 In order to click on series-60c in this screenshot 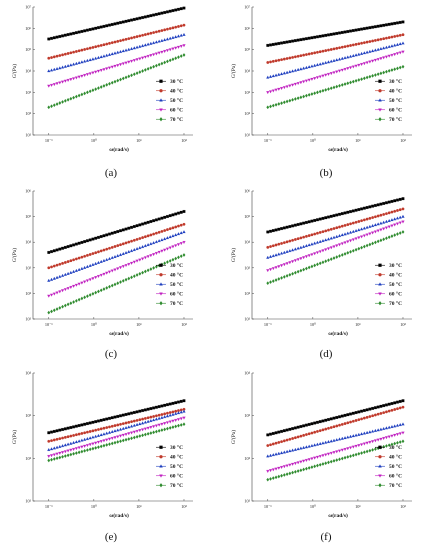, I will do `click(335, 246)`.